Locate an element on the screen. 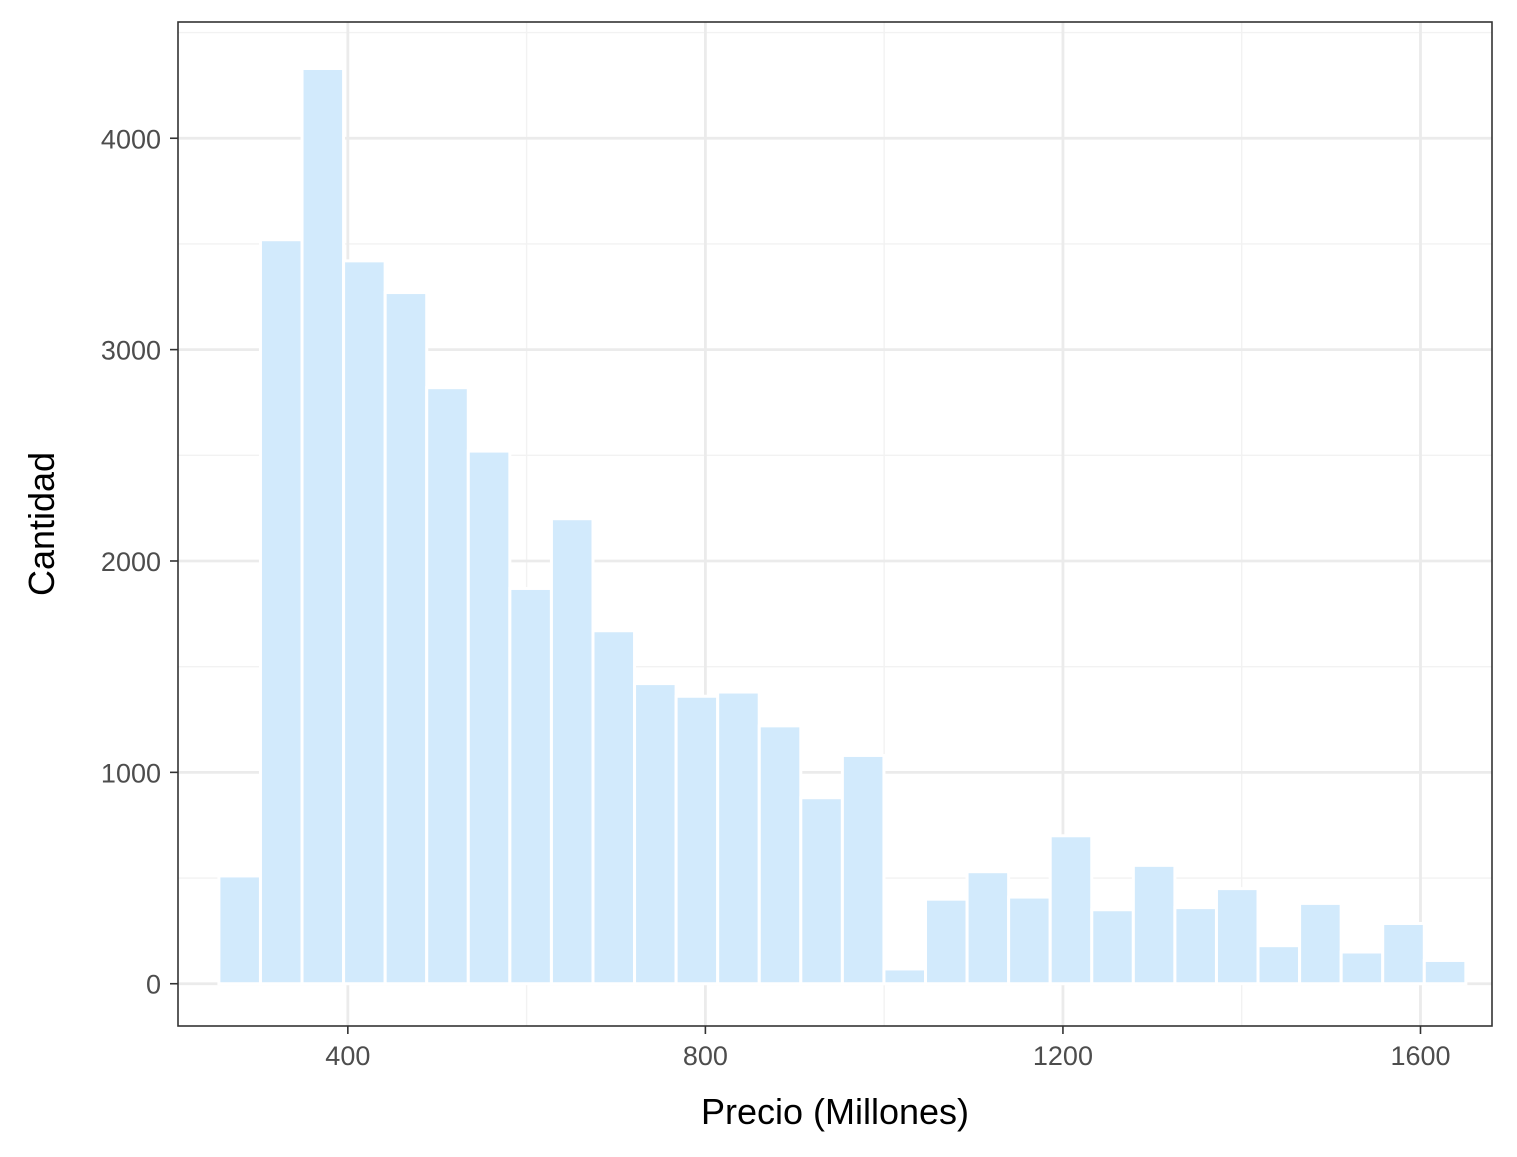 The image size is (1517, 1157). x-tick-label: 1200 is located at coordinates (1063, 1056).